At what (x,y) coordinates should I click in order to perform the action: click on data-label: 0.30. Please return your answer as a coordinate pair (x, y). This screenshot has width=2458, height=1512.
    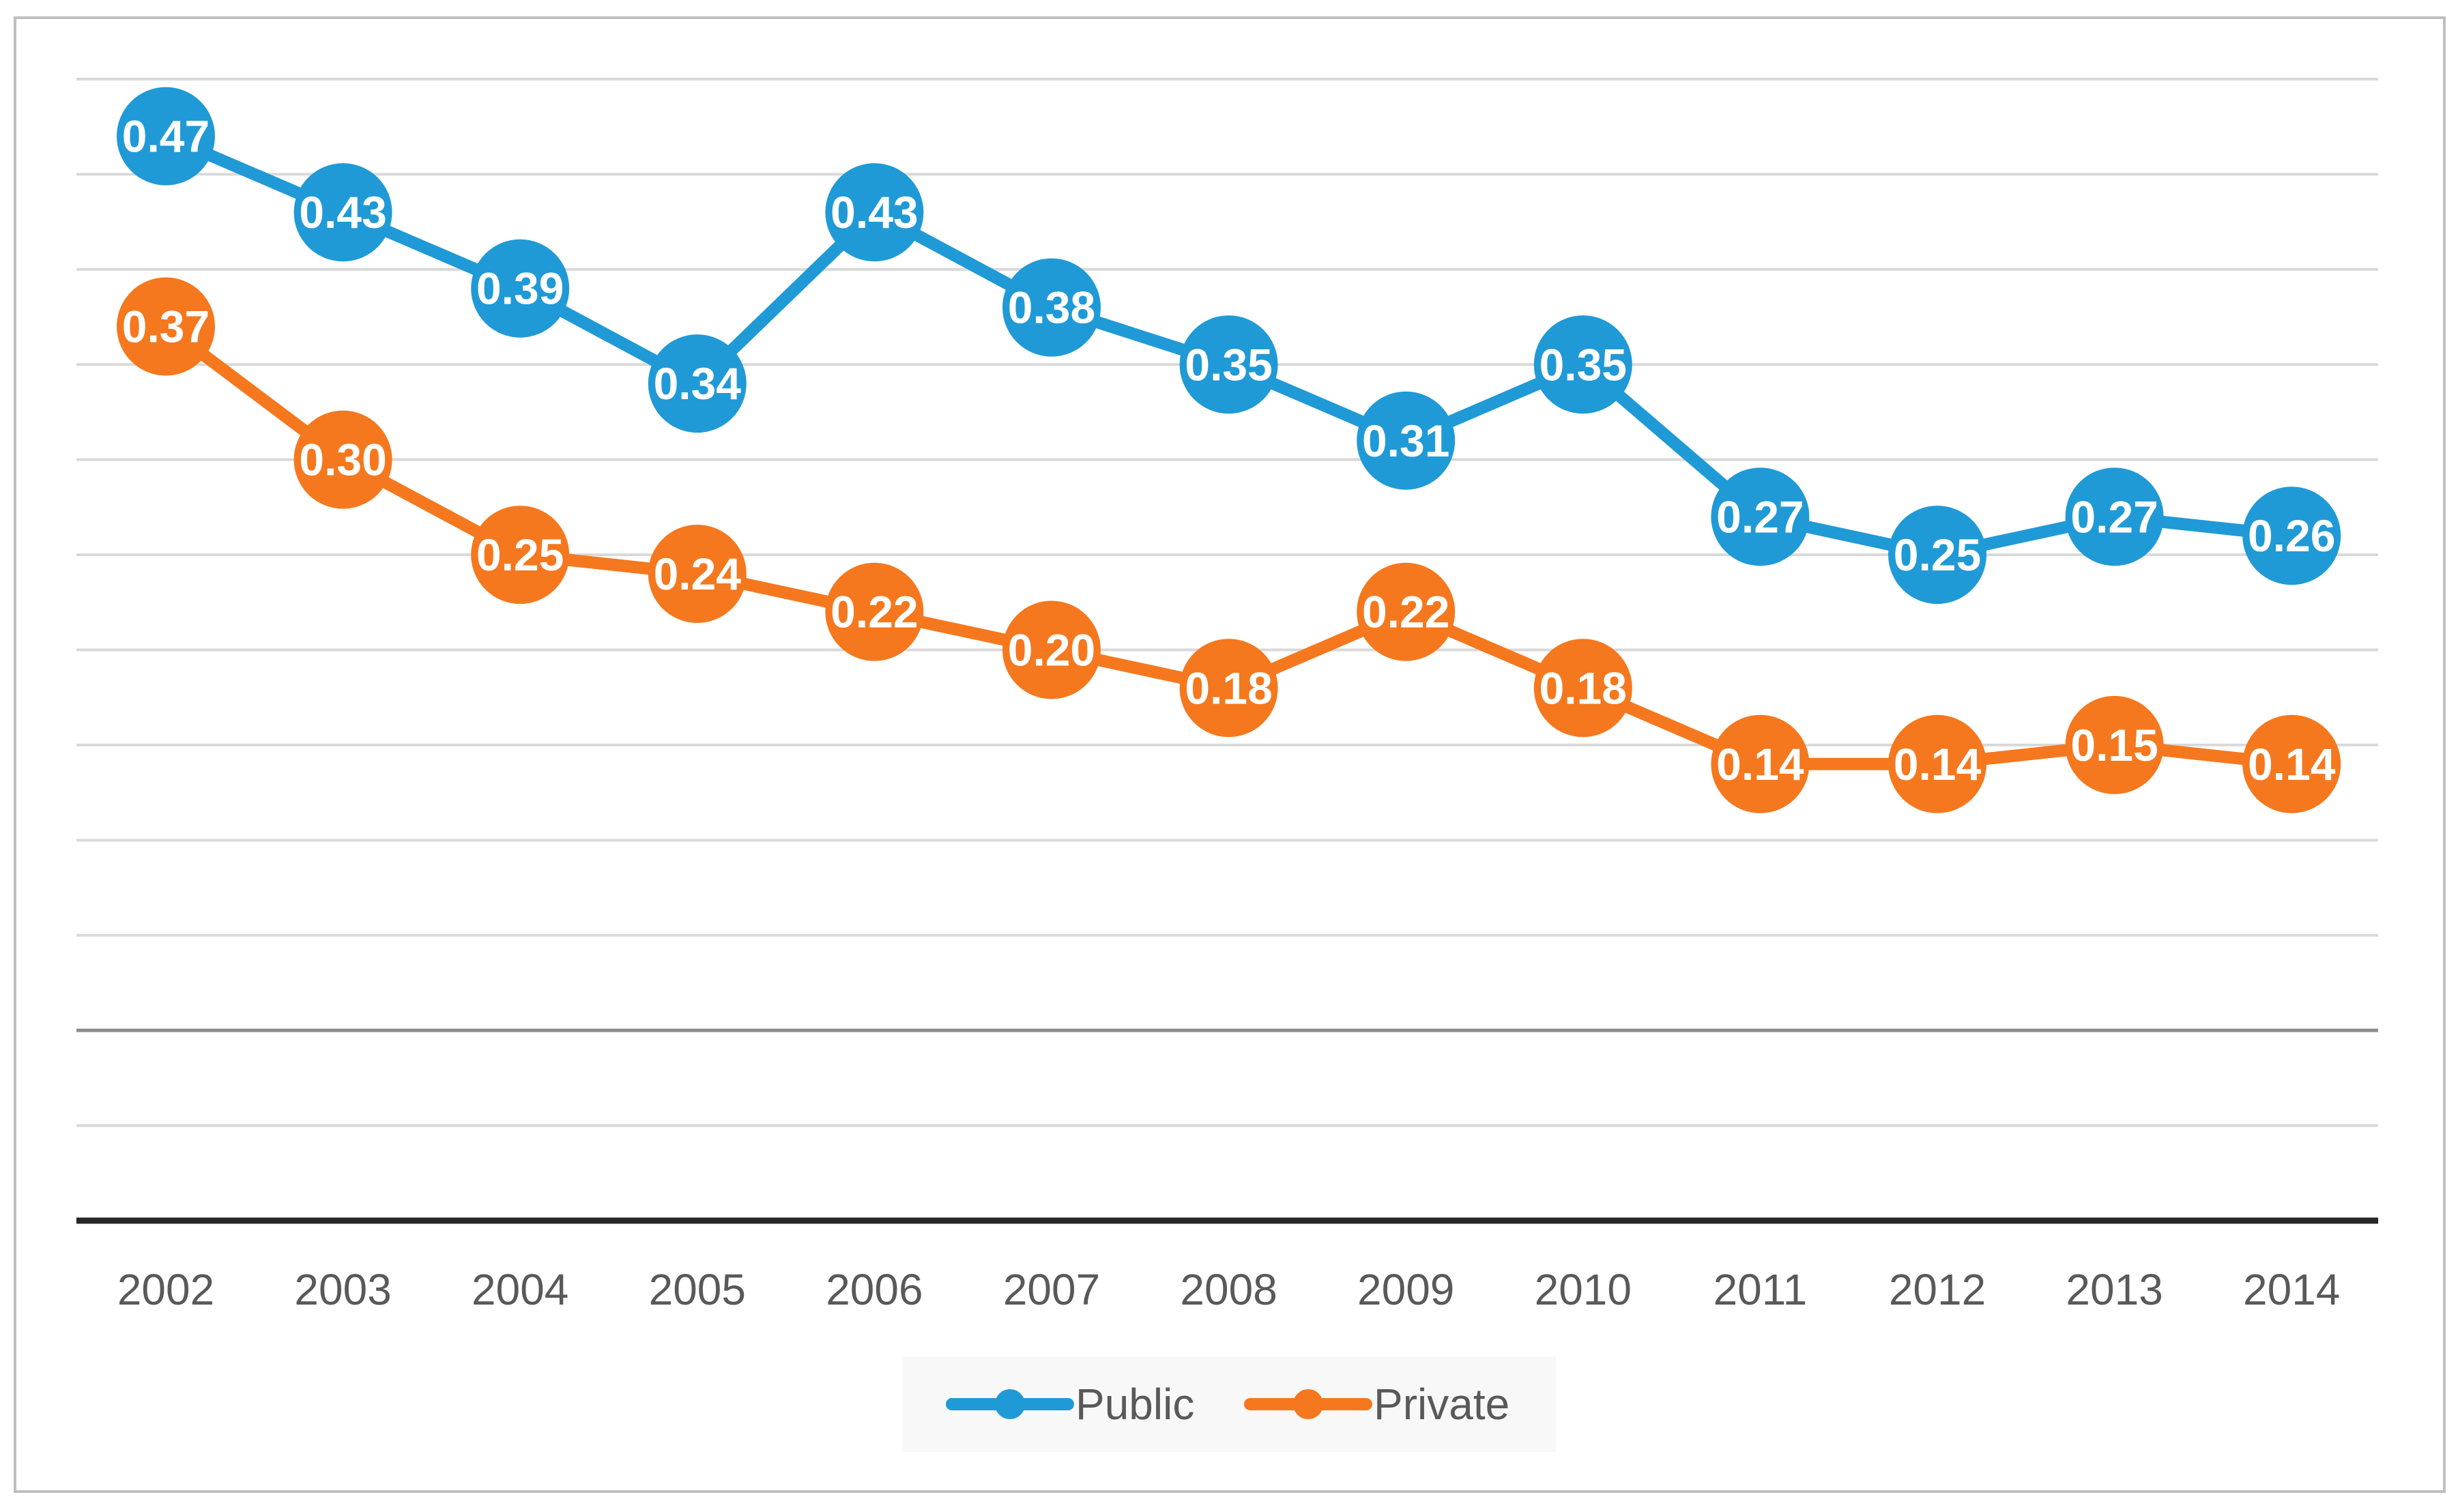
    Looking at the image, I should click on (342, 460).